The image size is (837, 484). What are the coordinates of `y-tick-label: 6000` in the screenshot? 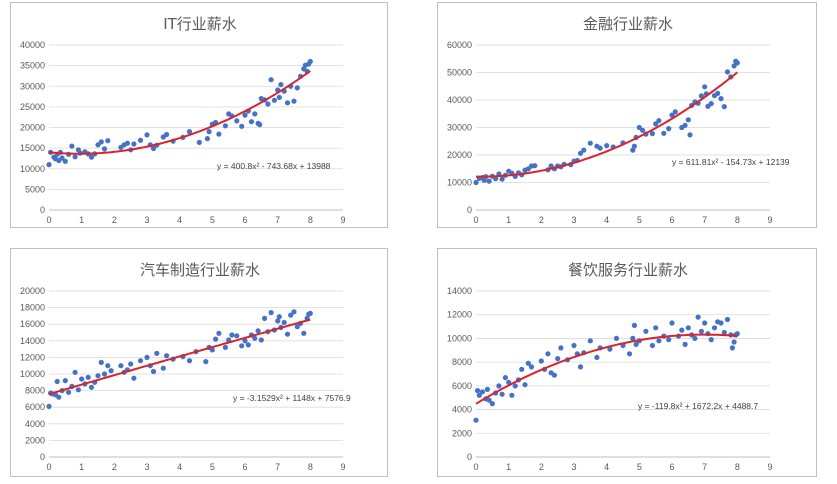 It's located at (35, 407).